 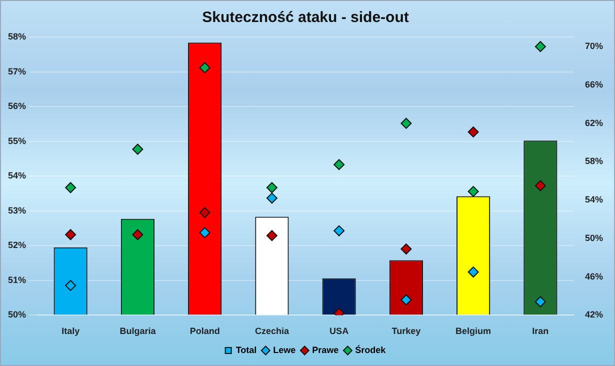 What do you see at coordinates (17, 106) in the screenshot?
I see `y-tick-label: 56%` at bounding box center [17, 106].